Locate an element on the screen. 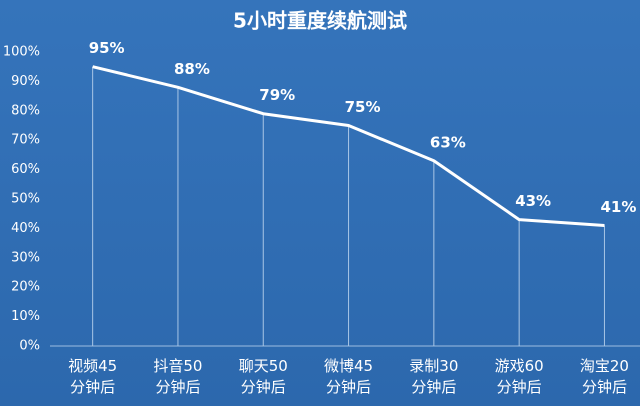 This screenshot has height=406, width=640. x-tick-label: 游戏60 分钟后 is located at coordinates (519, 376).